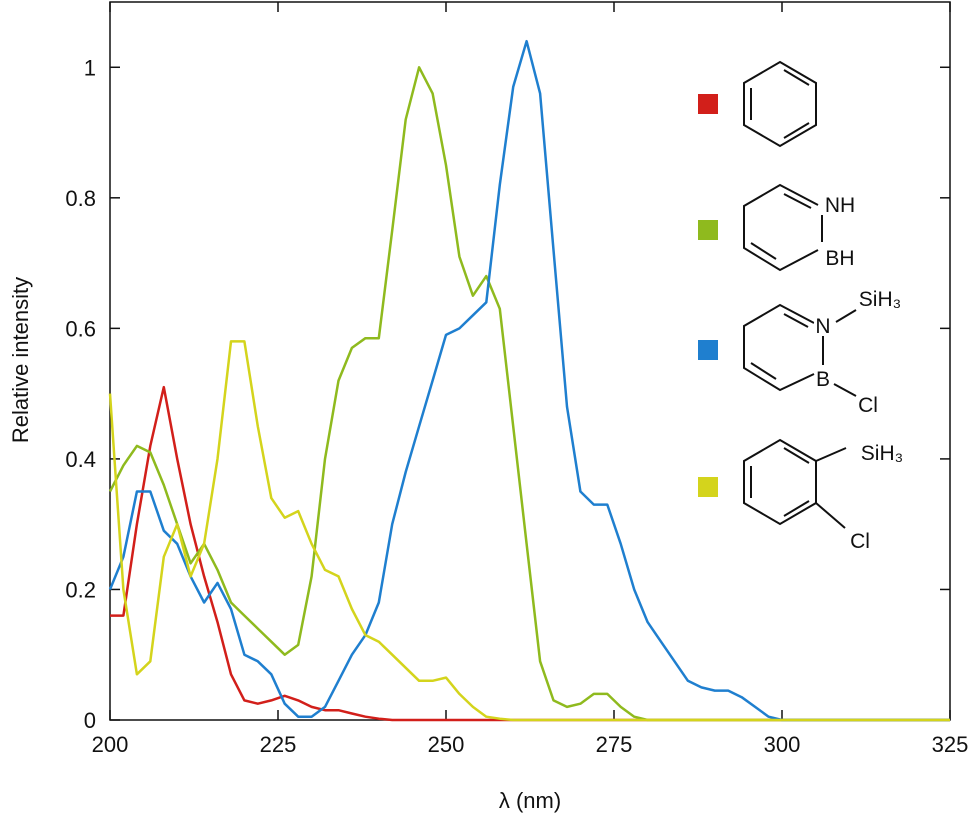 The height and width of the screenshot is (821, 980). I want to click on x-axis-label: λ (nm), so click(530, 800).